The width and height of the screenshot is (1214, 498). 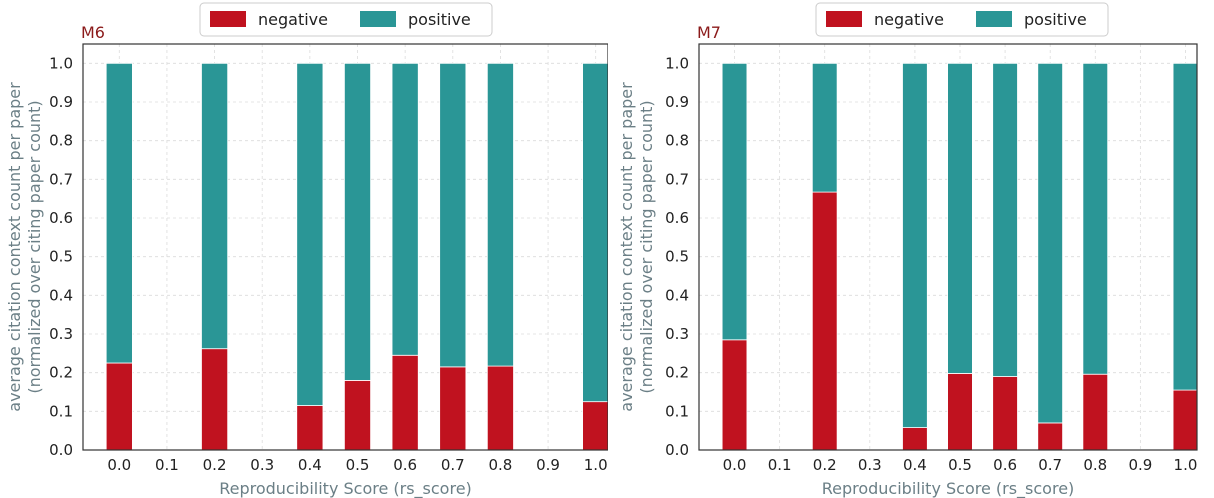 I want to click on panel-label: M6, so click(x=93, y=32).